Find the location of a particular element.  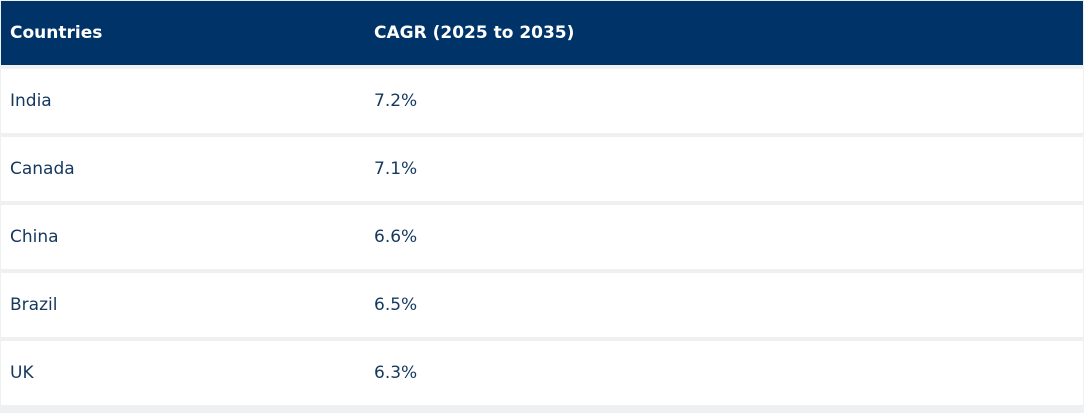

country-cell: UK is located at coordinates (22, 372).